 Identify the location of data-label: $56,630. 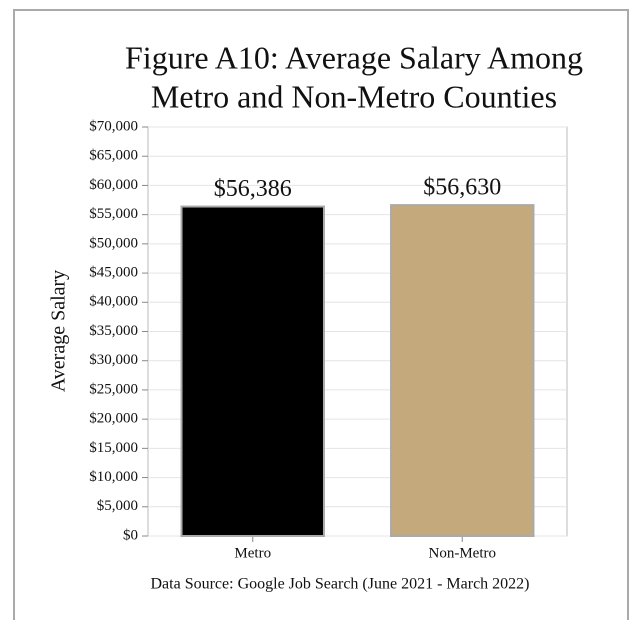
(462, 188).